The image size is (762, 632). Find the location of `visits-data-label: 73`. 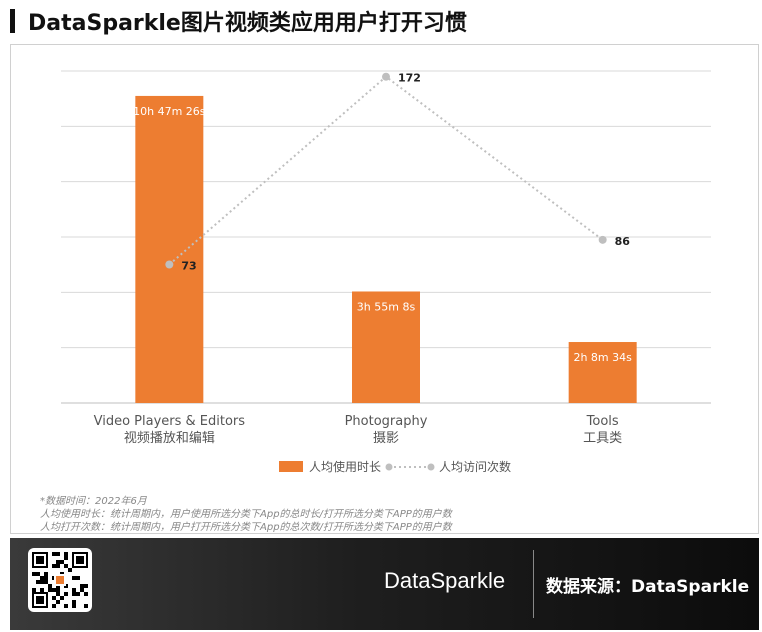

visits-data-label: 73 is located at coordinates (188, 266).